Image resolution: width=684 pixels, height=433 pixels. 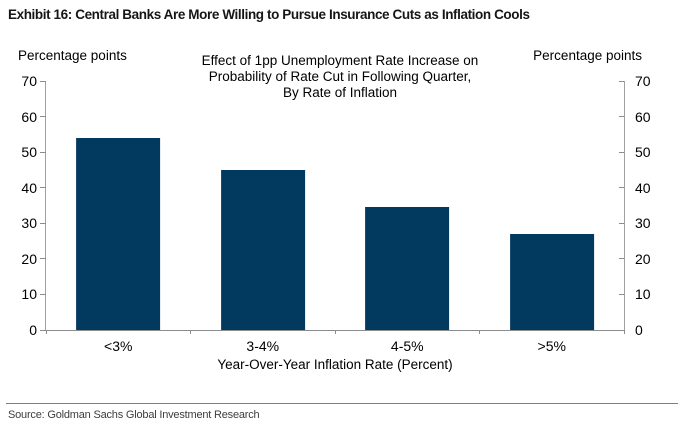 What do you see at coordinates (643, 116) in the screenshot?
I see `y-axis-right-tick-label: 60` at bounding box center [643, 116].